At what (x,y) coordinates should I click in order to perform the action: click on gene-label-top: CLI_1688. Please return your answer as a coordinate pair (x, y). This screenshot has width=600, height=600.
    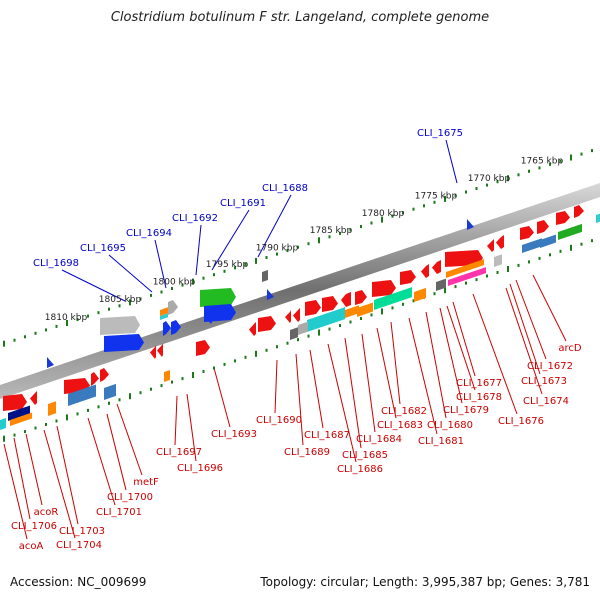
    Looking at the image, I should click on (285, 188).